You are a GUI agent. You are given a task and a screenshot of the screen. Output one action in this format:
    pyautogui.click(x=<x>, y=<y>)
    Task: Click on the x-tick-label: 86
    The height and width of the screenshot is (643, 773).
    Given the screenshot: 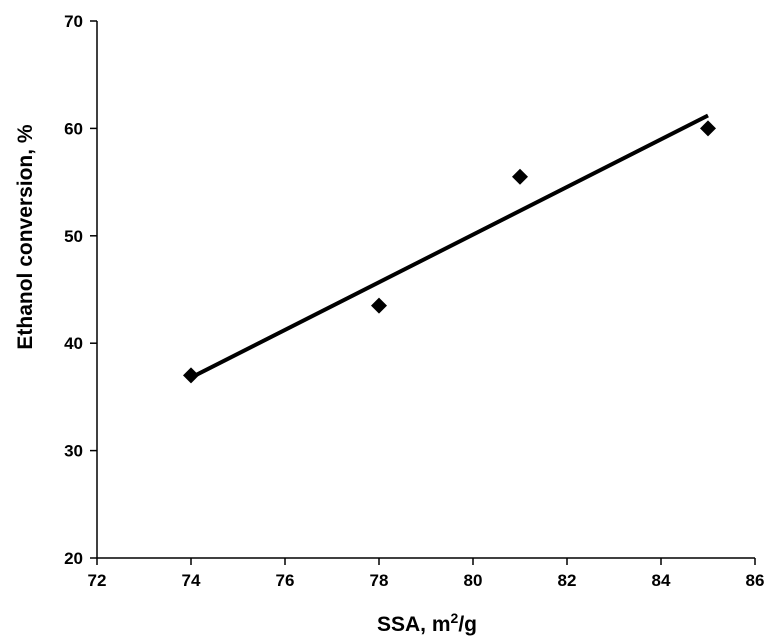 What is the action you would take?
    pyautogui.click(x=755, y=580)
    